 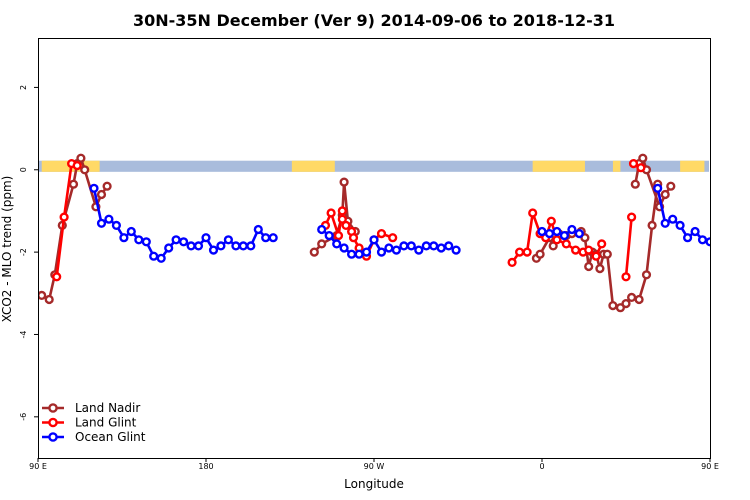 I want to click on x-axis: 90 E 180 90 W 0 90 E, so click(x=374, y=464).